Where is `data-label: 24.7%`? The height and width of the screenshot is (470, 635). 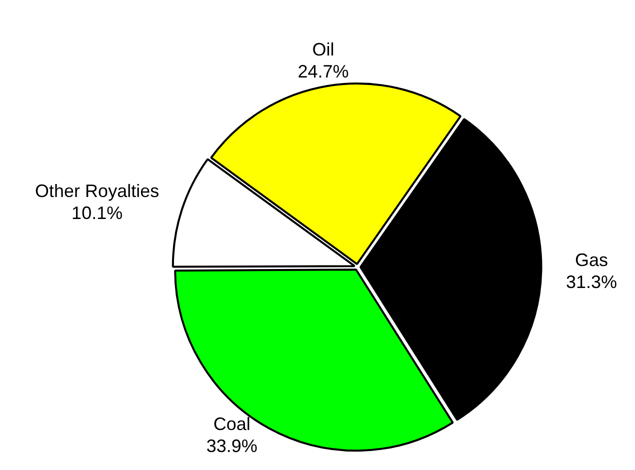 data-label: 24.7% is located at coordinates (323, 71).